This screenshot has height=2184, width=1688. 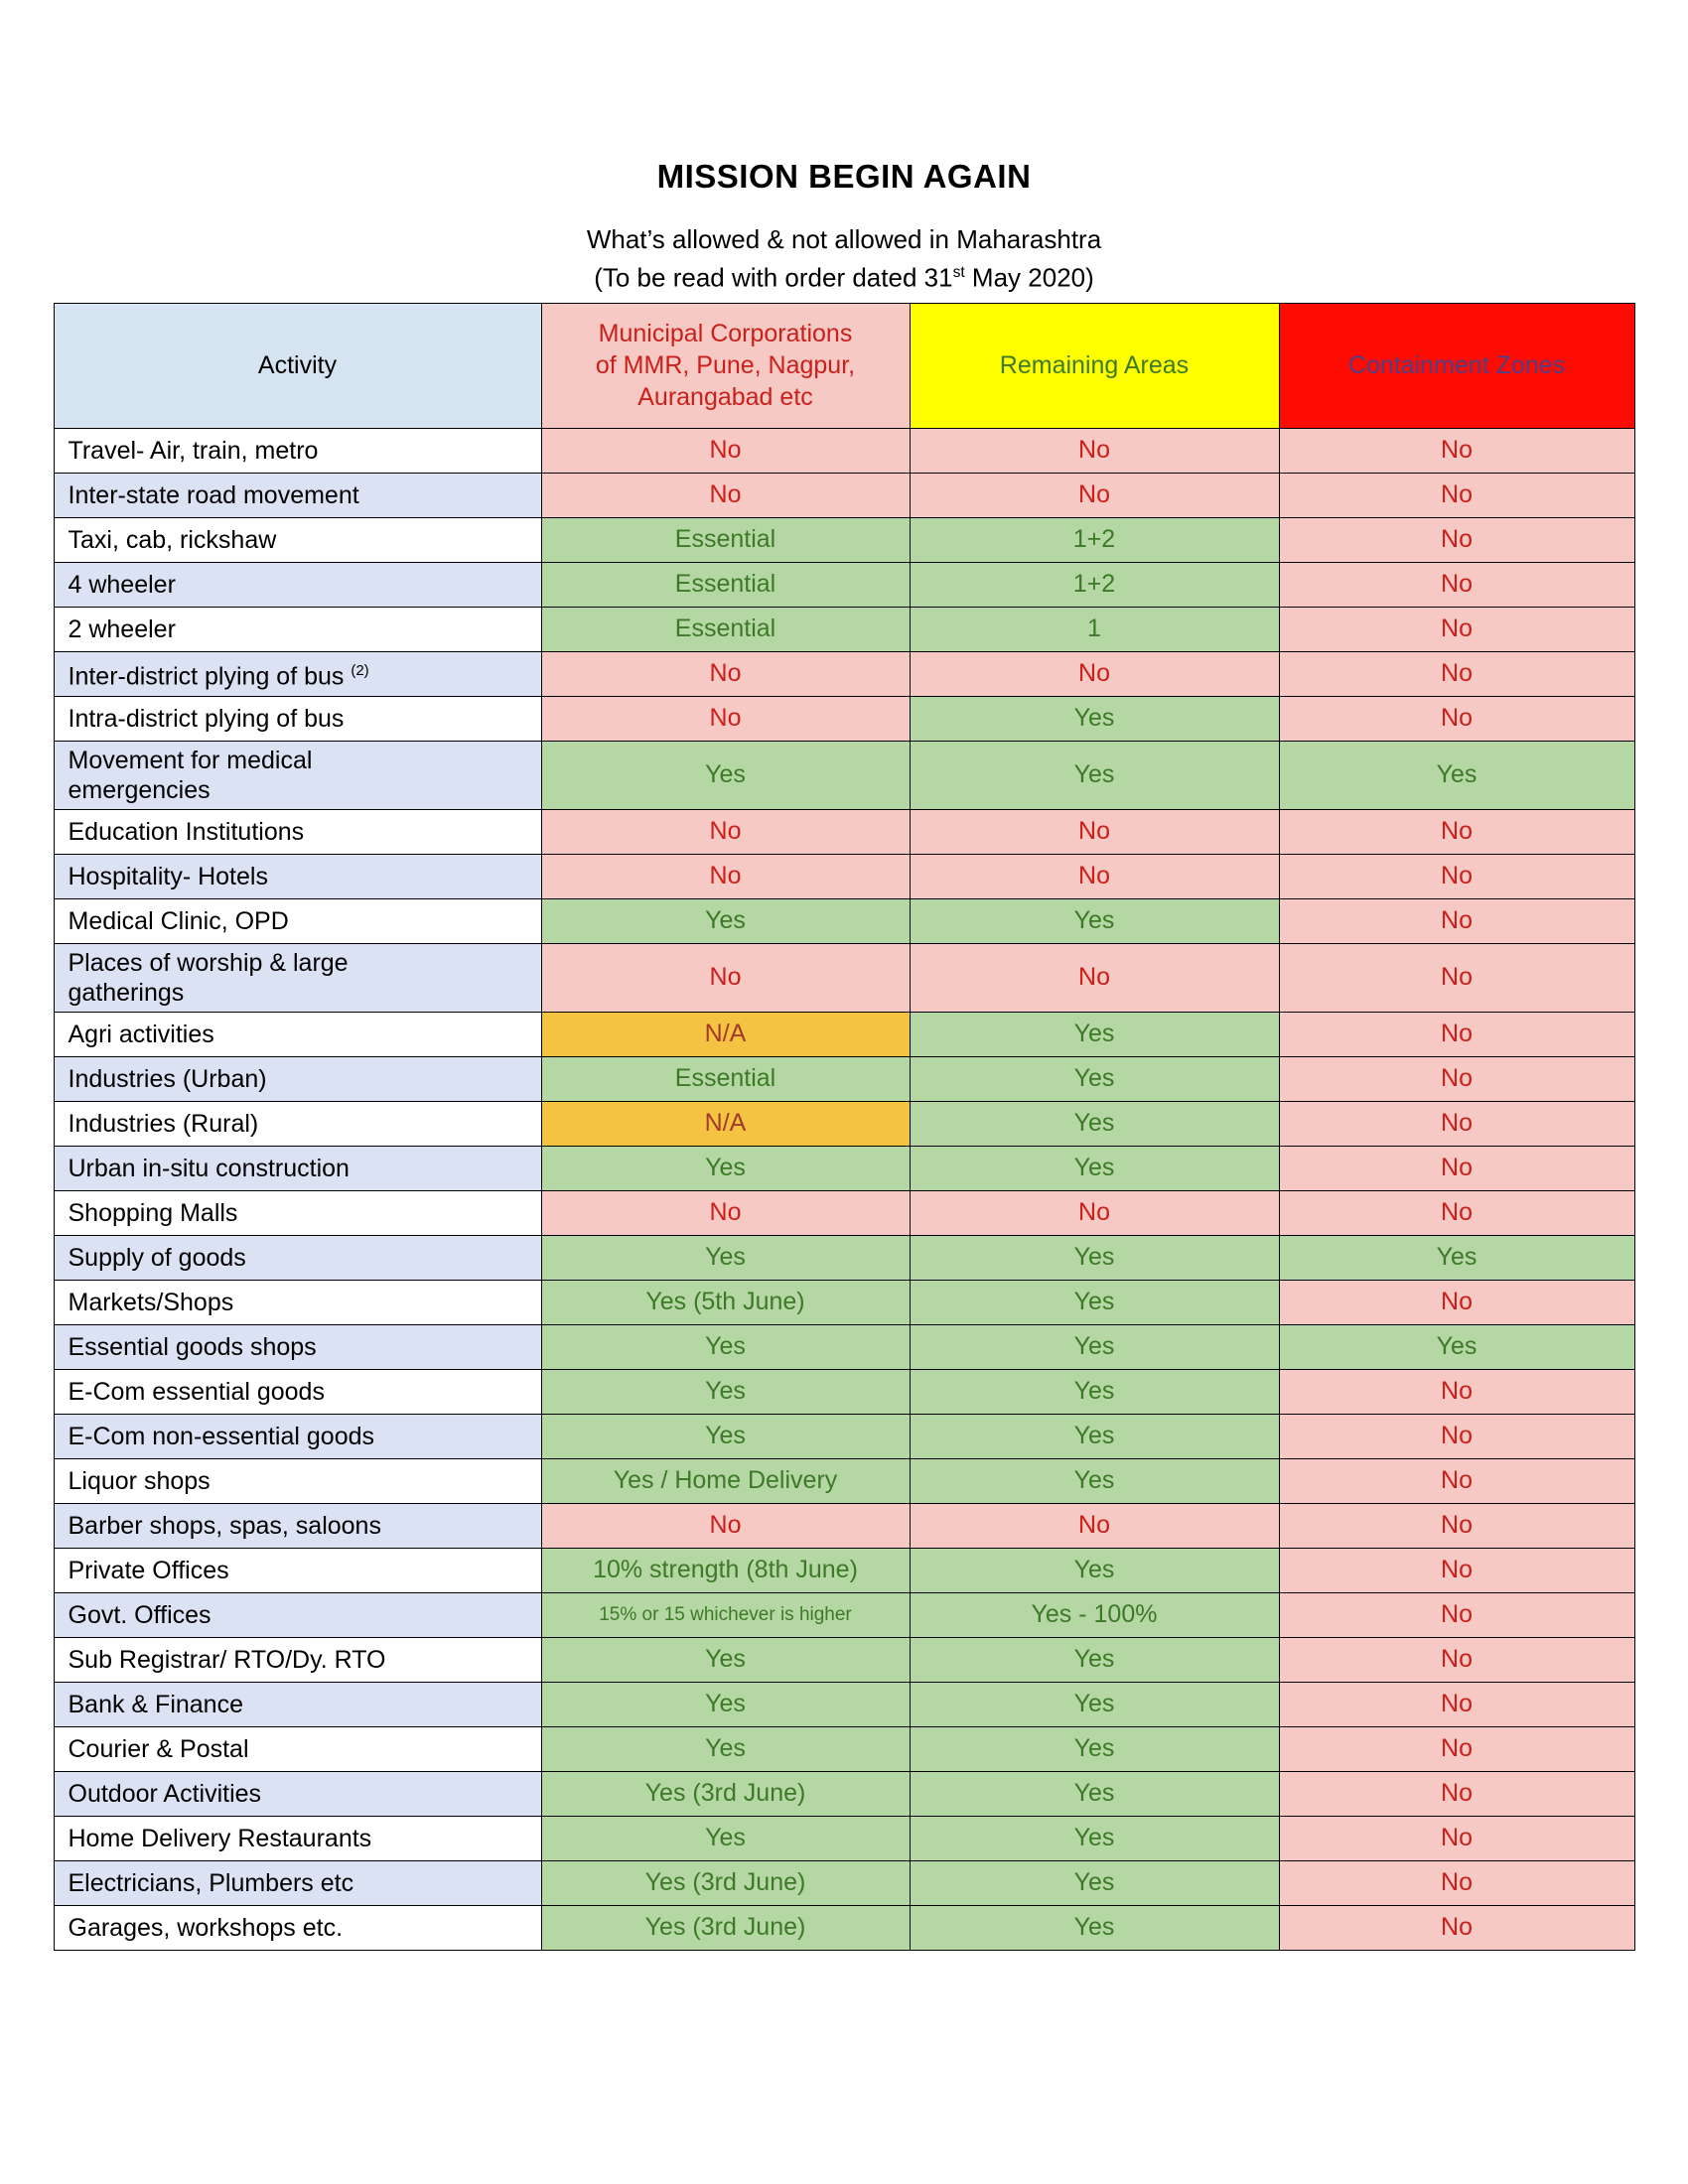 I want to click on table-row: E-Com non-essential goods Yes Yes No, so click(x=844, y=1436).